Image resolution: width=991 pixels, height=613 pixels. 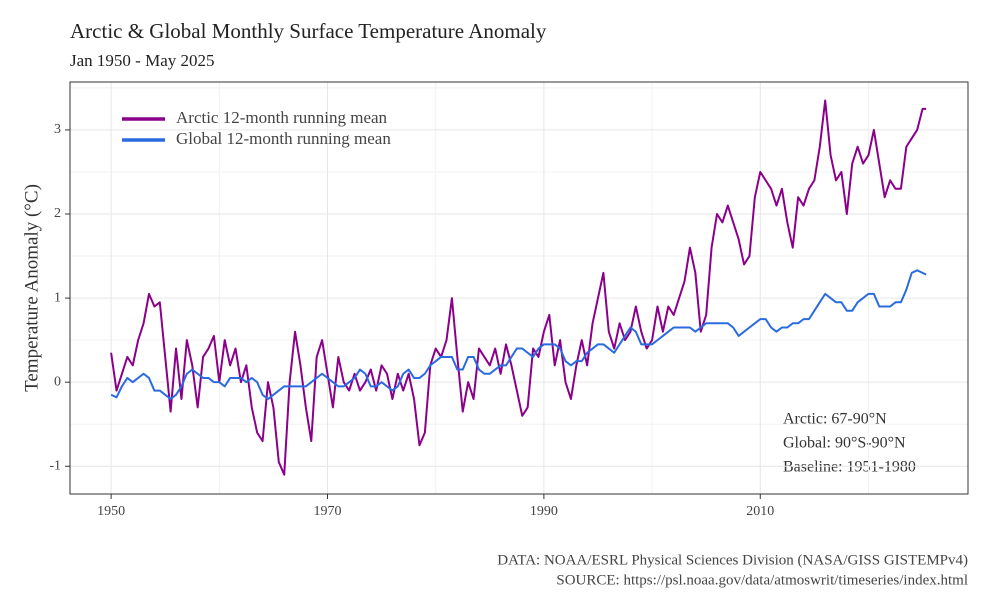 What do you see at coordinates (57, 381) in the screenshot?
I see `y-tick-label: 0` at bounding box center [57, 381].